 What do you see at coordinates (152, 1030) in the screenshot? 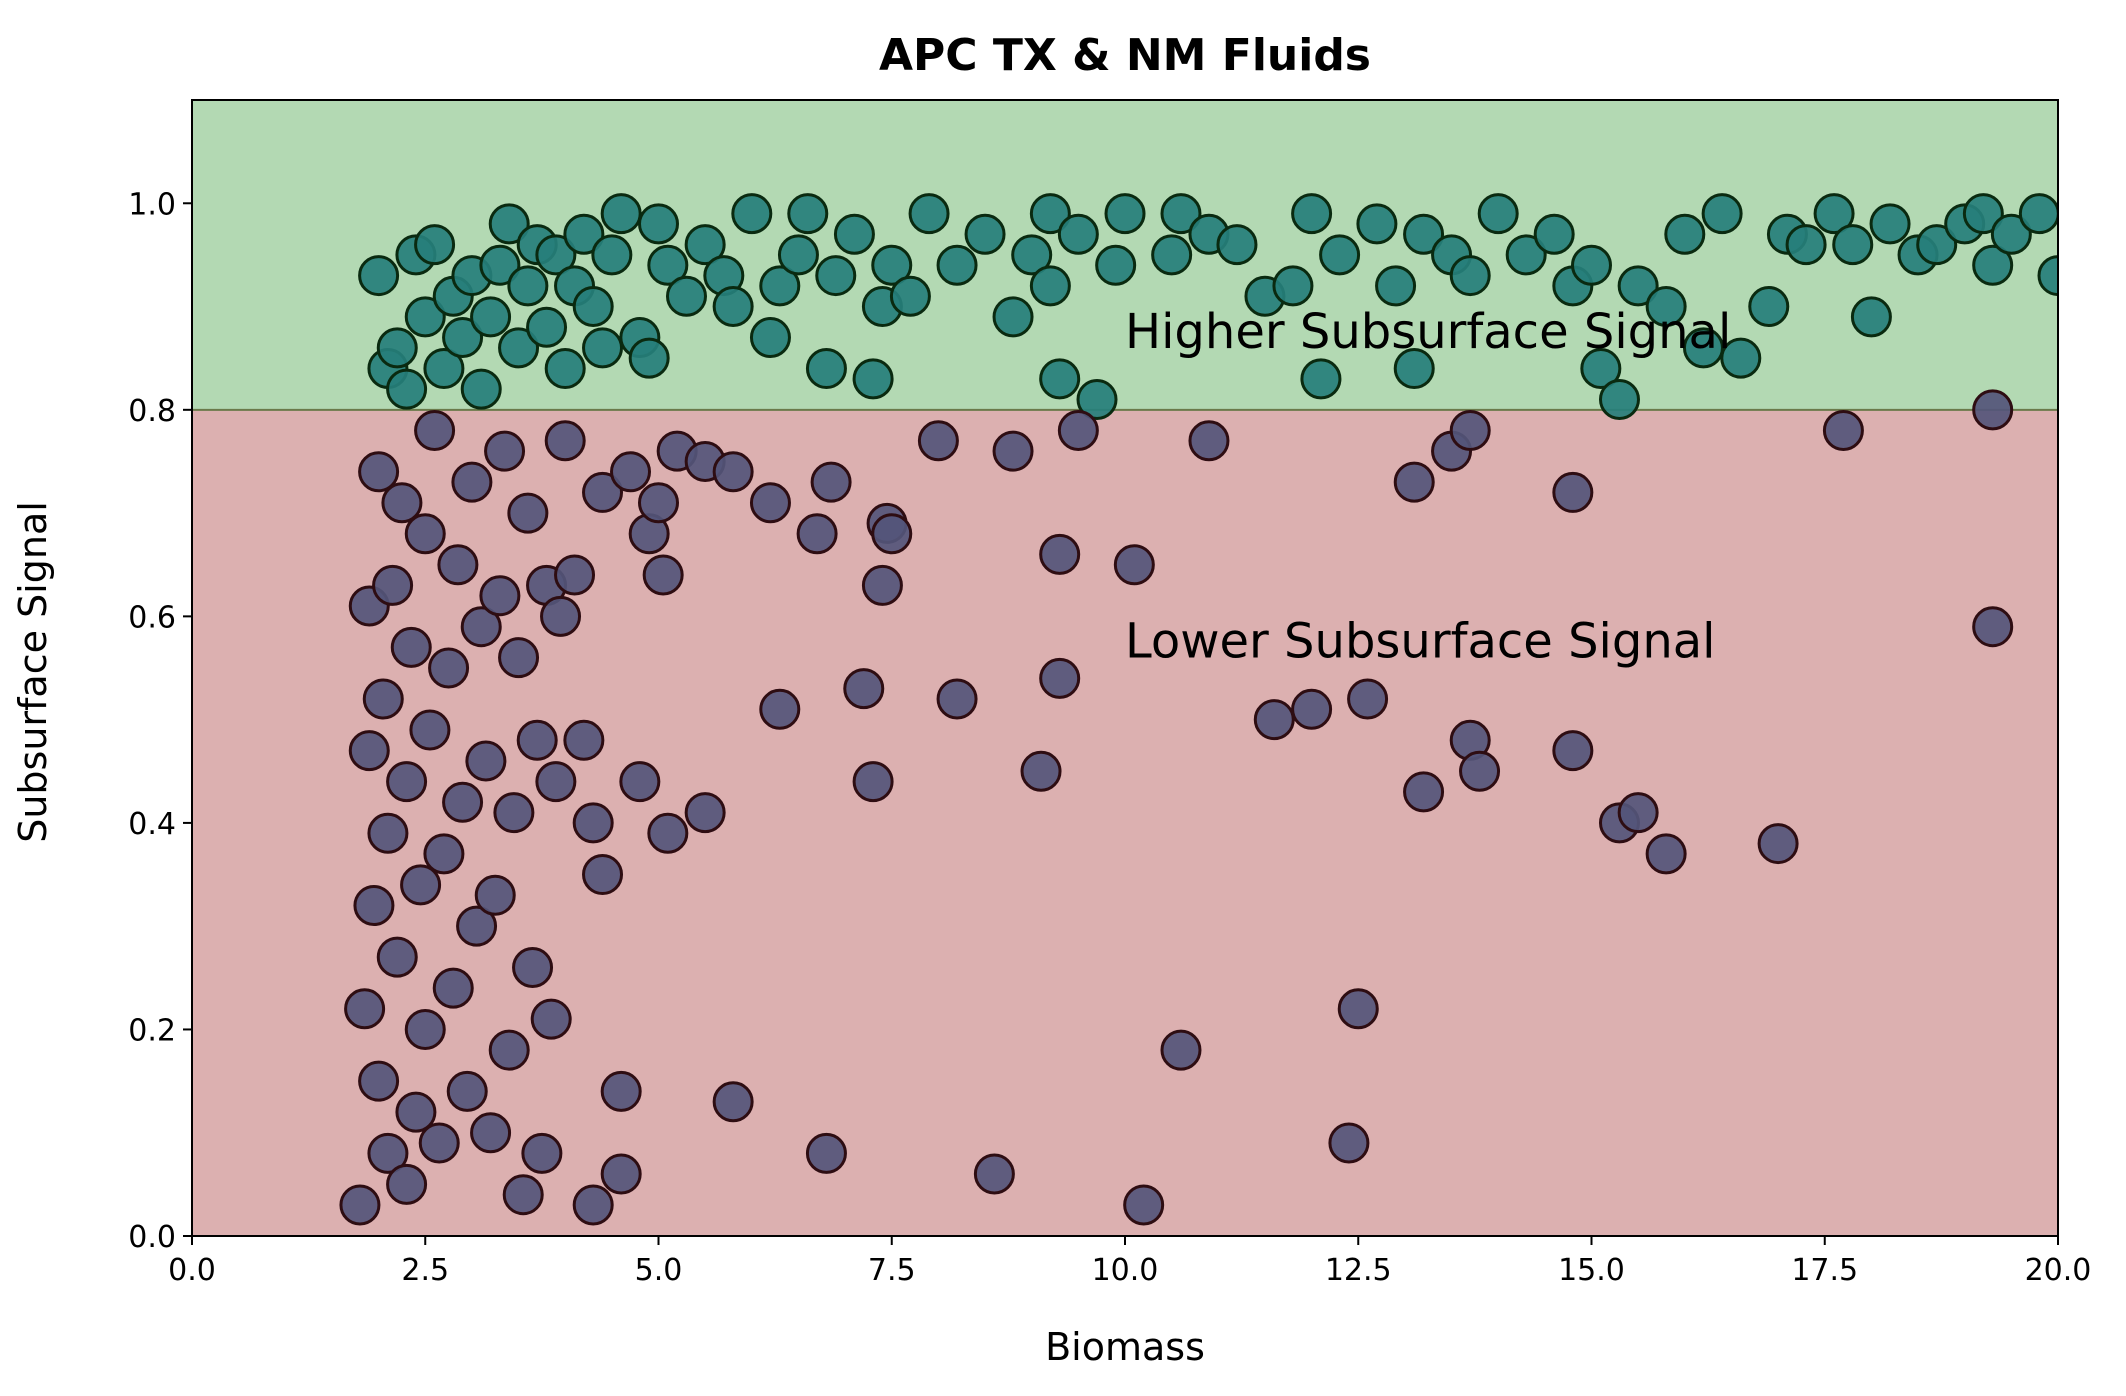
I see `y-tick-label: 0.2` at bounding box center [152, 1030].